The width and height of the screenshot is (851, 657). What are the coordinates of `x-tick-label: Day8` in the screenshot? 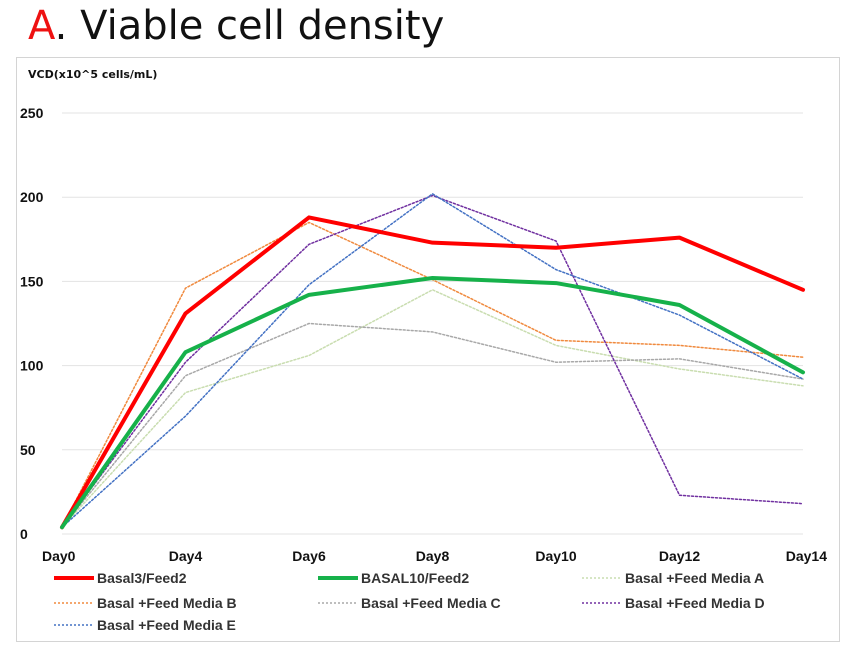 It's located at (433, 556).